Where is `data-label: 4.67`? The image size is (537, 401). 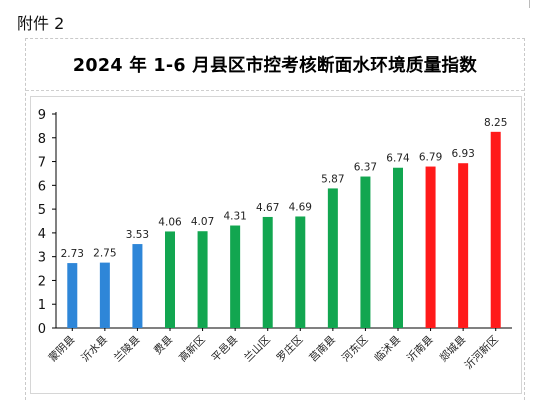 data-label: 4.67 is located at coordinates (267, 208).